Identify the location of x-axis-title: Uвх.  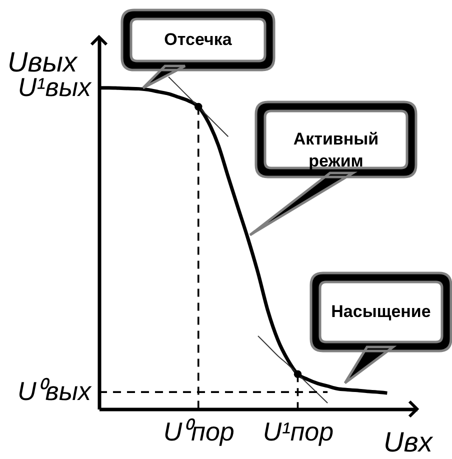
(409, 442).